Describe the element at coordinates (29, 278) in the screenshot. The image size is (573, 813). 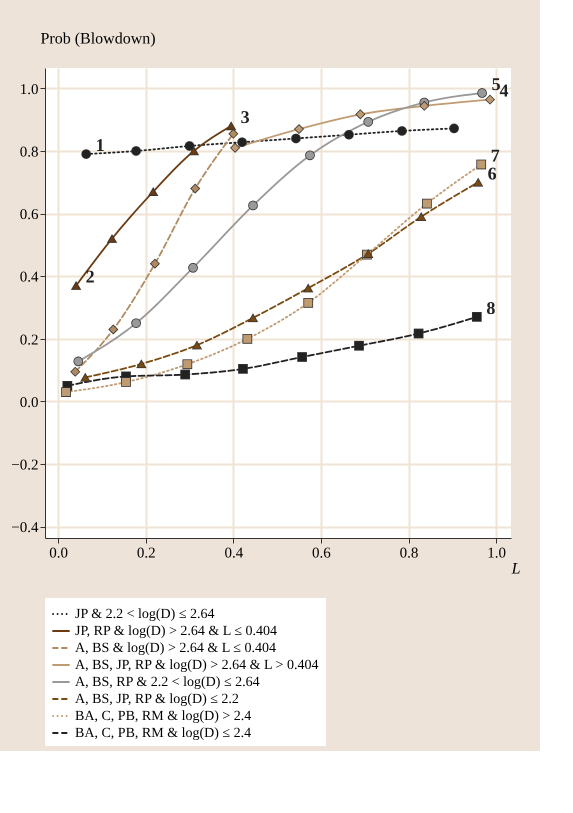
I see `y-tick-label: 0.4` at that location.